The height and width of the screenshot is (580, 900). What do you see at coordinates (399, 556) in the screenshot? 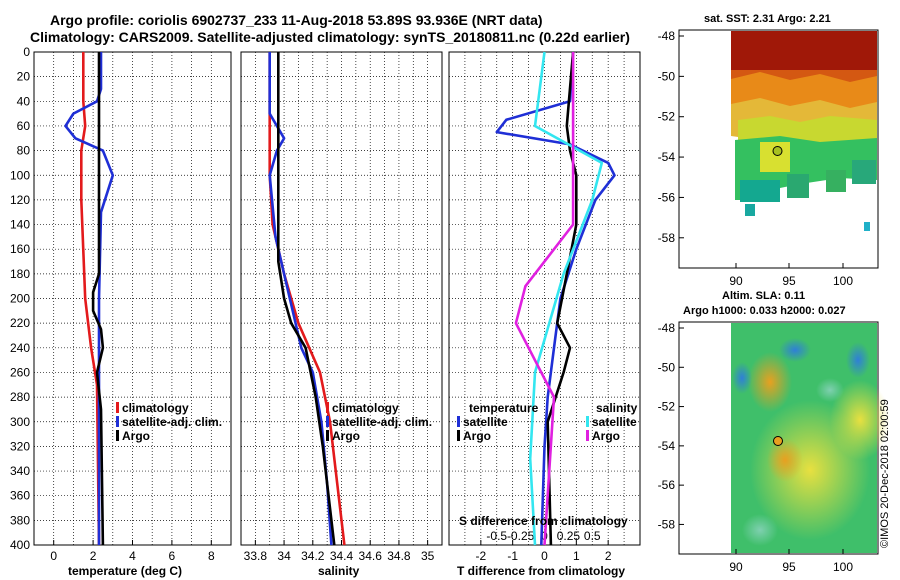
I see `x-tick-label: 34.8` at bounding box center [399, 556].